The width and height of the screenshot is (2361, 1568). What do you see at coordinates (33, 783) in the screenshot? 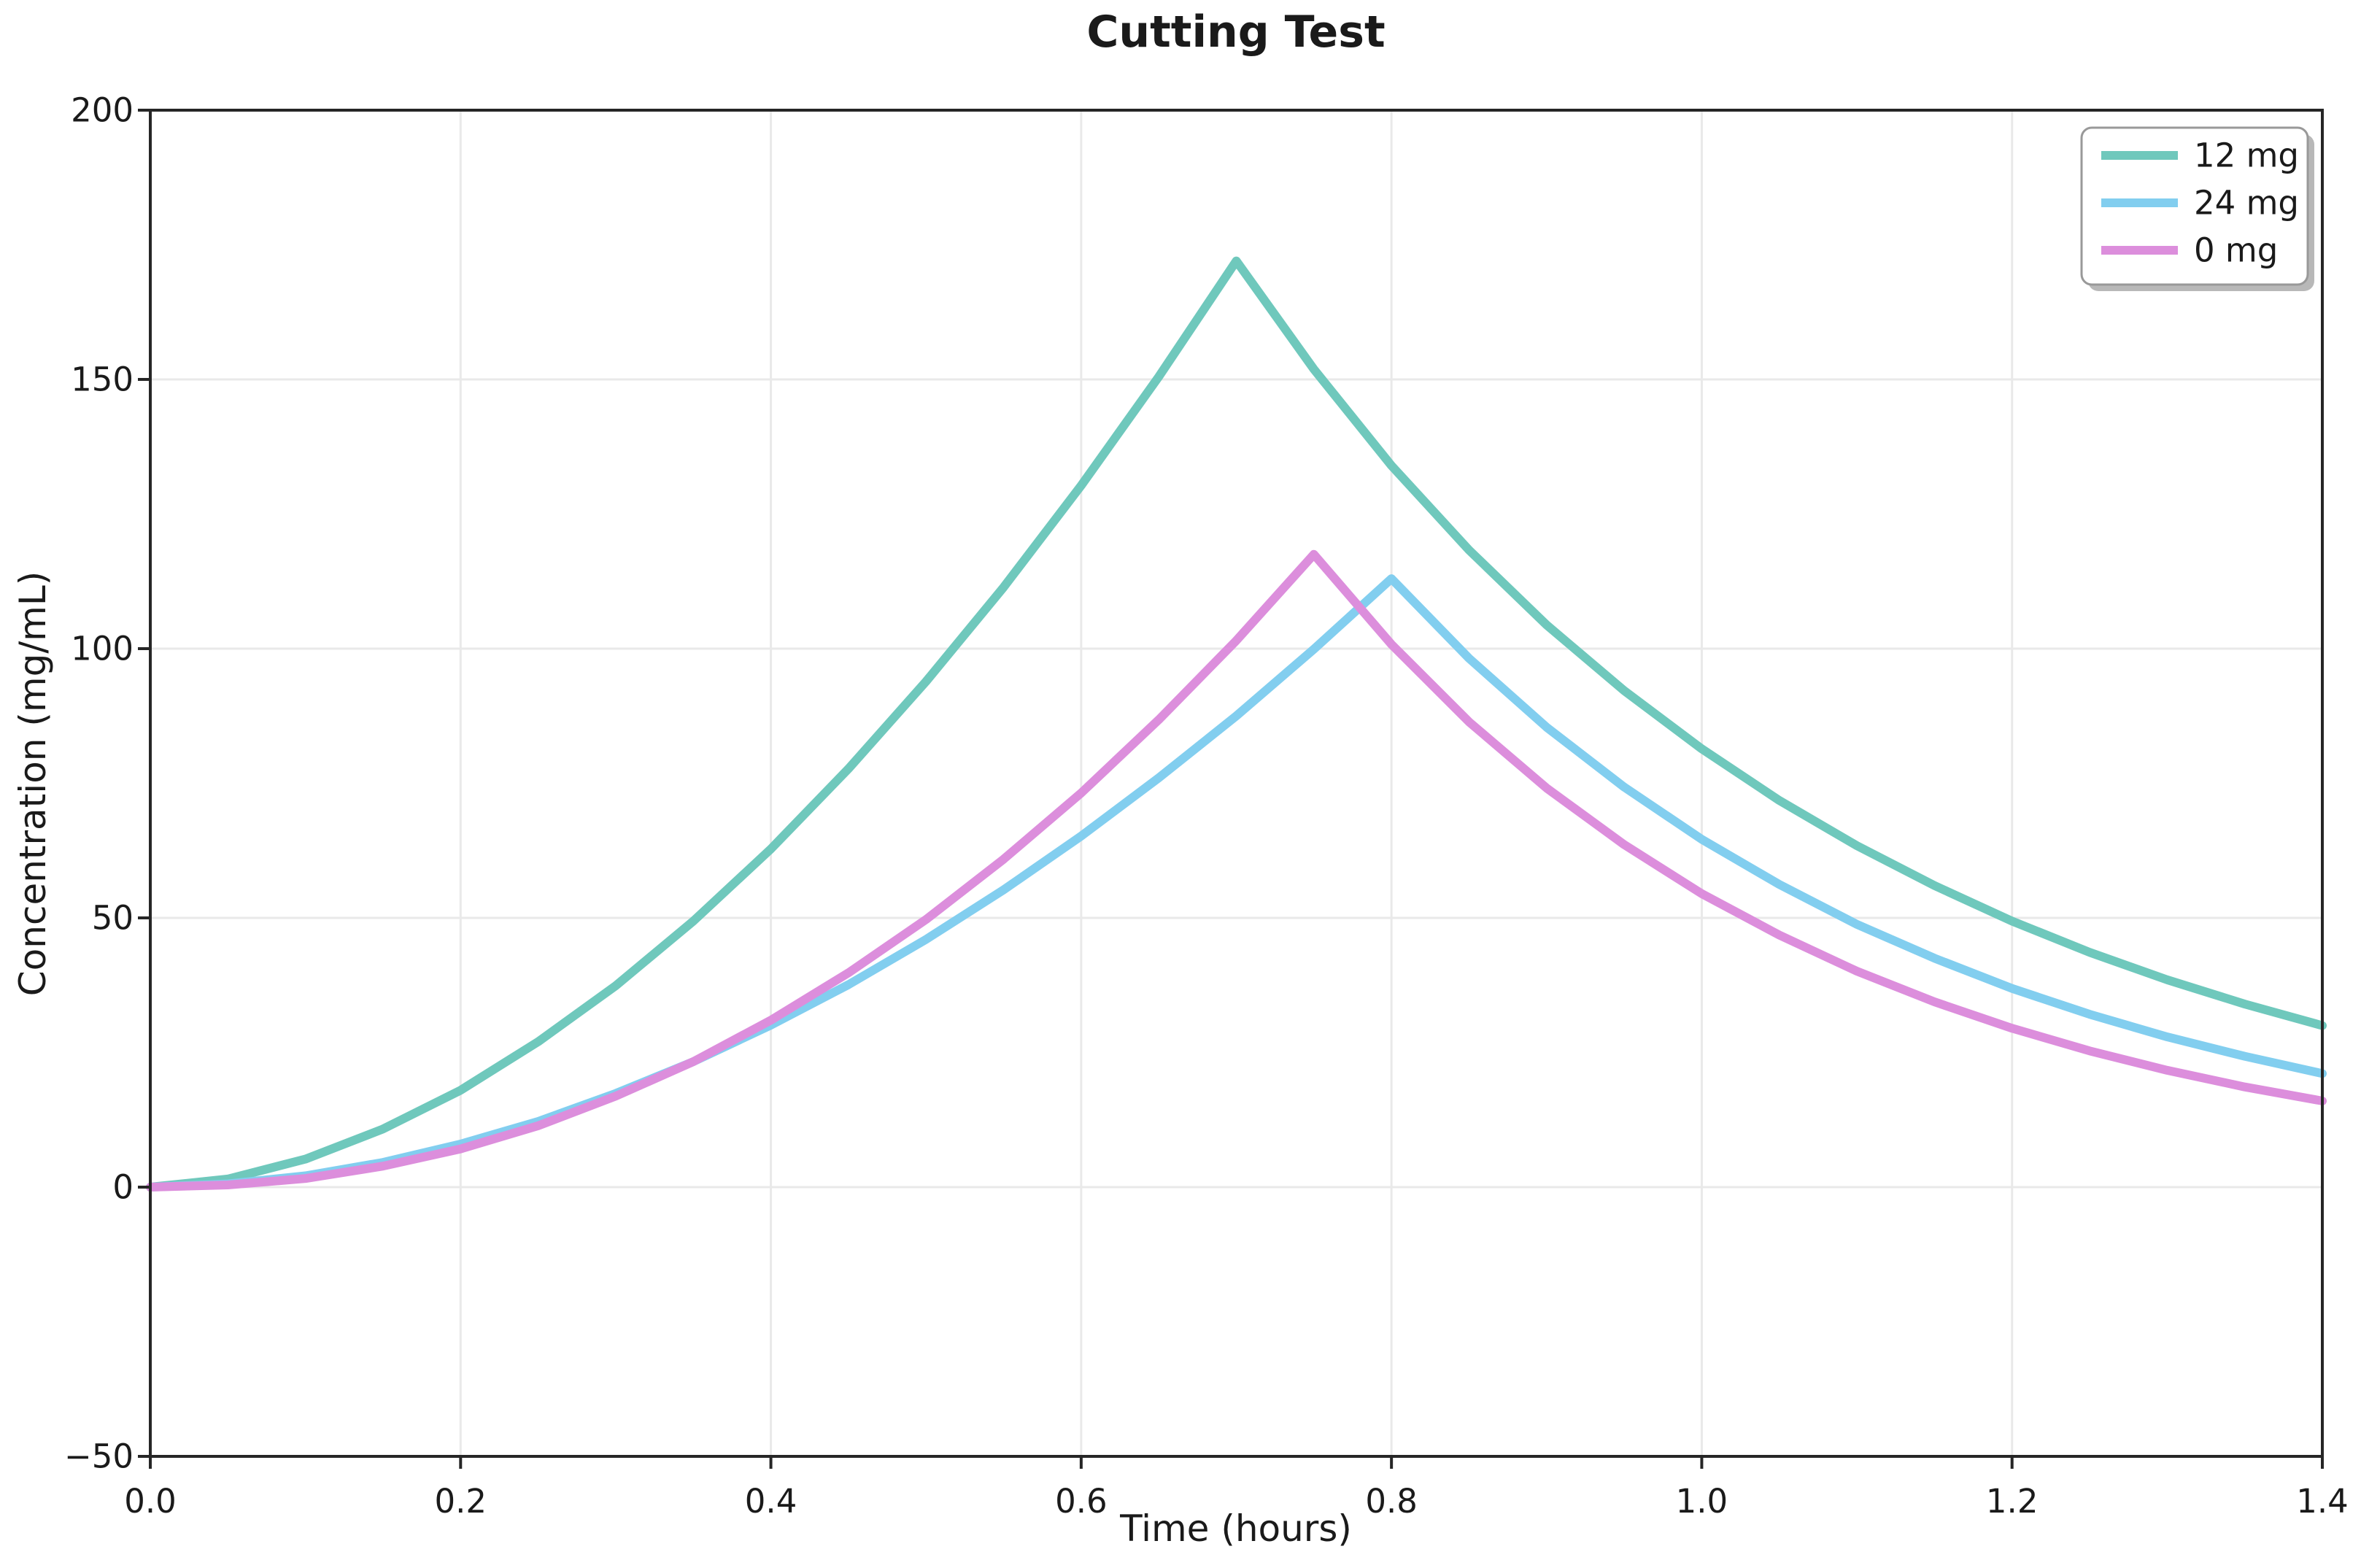
I see `y-axis-label: Concentration (mg/mL)` at bounding box center [33, 783].